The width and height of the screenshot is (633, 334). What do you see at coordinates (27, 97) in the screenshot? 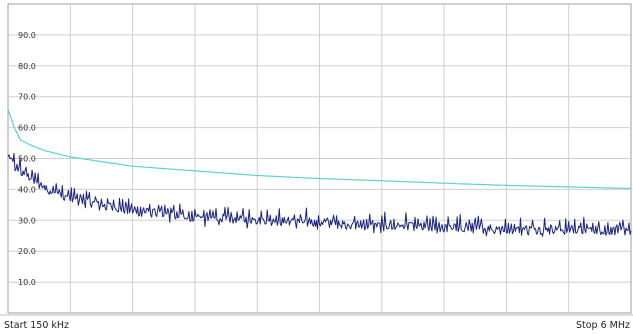
I see `y-tick-label: 70.0` at bounding box center [27, 97].